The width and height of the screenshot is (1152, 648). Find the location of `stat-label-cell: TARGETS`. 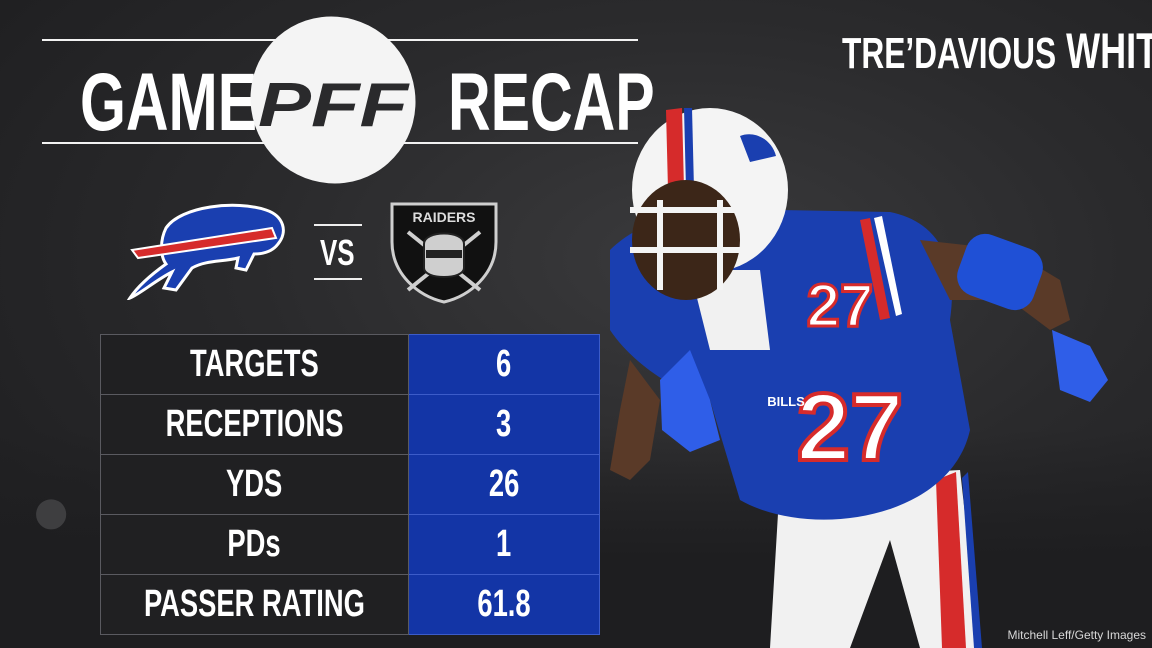

stat-label-cell: TARGETS is located at coordinates (254, 364).